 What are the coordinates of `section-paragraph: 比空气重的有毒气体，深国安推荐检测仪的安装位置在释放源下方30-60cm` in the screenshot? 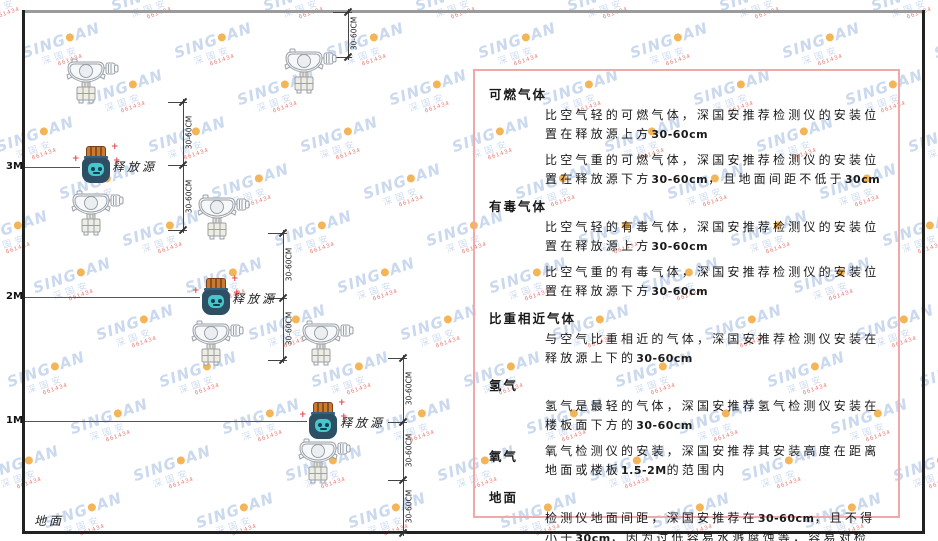 It's located at (714, 282).